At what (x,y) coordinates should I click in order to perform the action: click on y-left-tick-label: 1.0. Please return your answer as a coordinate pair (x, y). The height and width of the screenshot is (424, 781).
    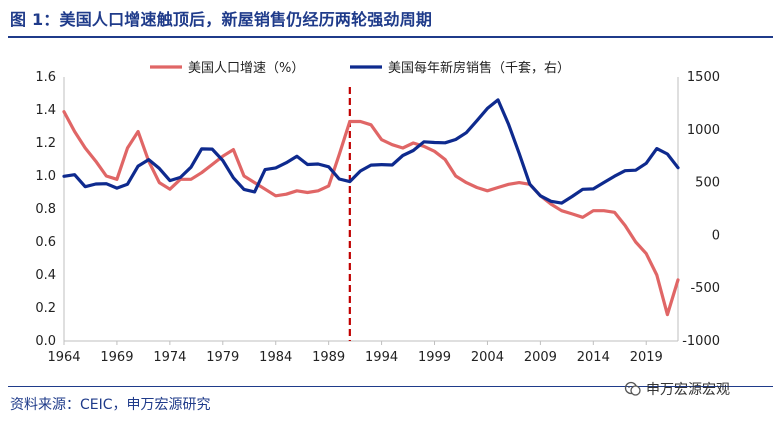
    Looking at the image, I should click on (45, 176).